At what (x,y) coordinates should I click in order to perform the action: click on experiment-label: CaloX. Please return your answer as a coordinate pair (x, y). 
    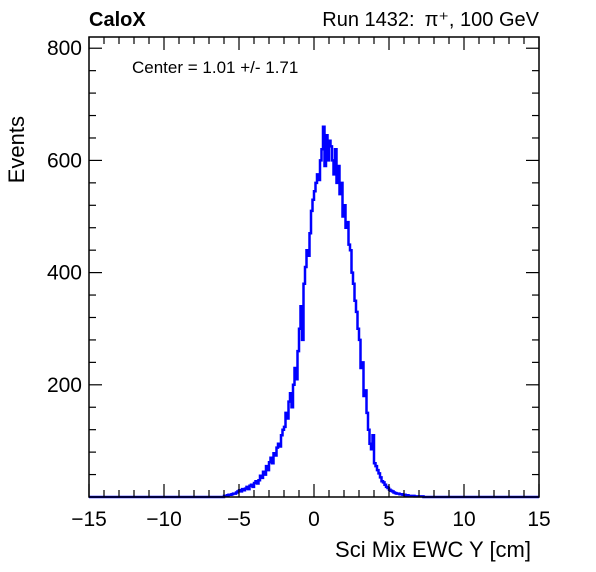
    Looking at the image, I should click on (117, 20).